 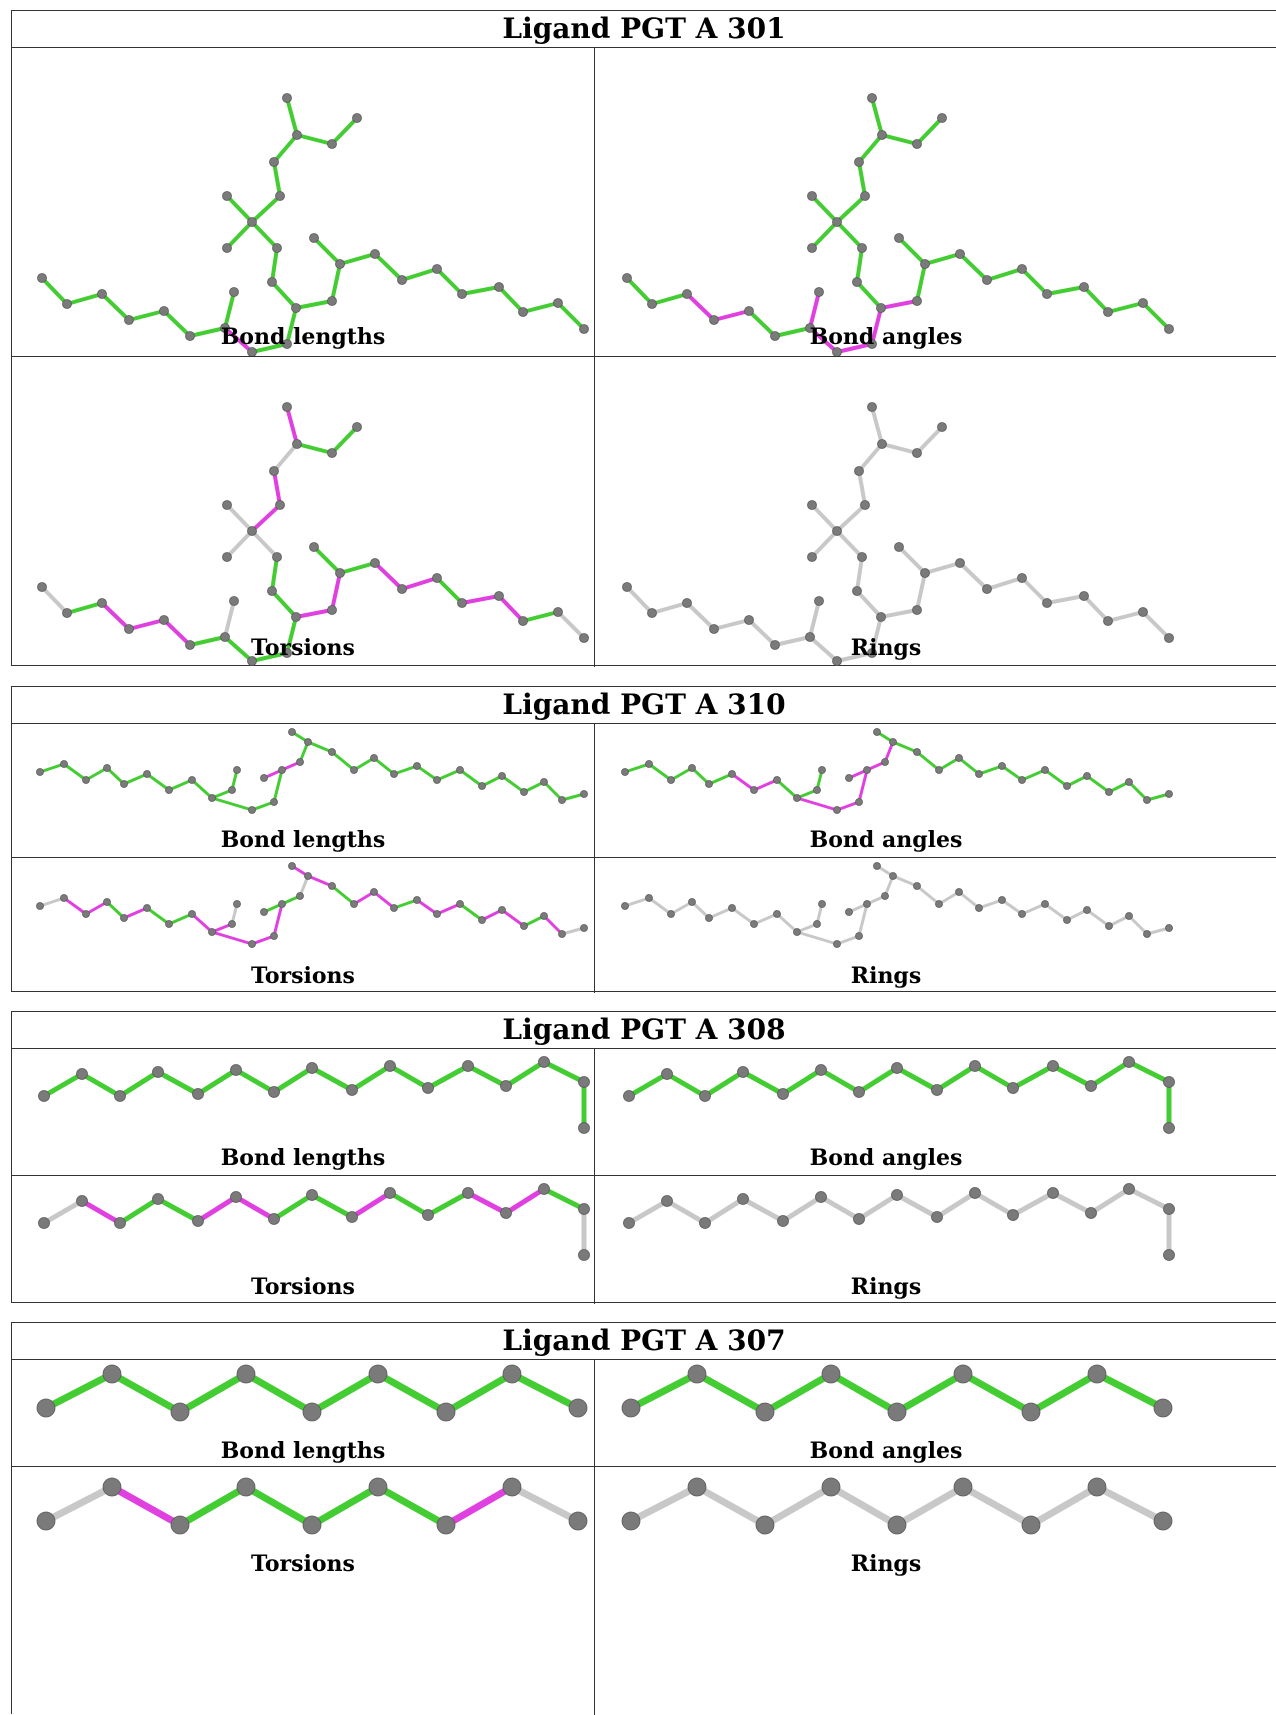 I want to click on view-label: Bond angles, so click(x=886, y=840).